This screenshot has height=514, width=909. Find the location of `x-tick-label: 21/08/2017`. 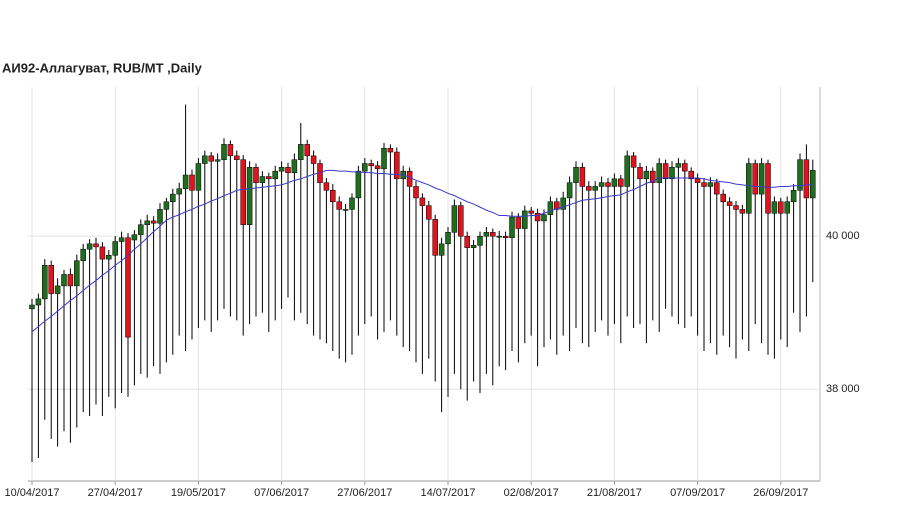

x-tick-label: 21/08/2017 is located at coordinates (614, 493).